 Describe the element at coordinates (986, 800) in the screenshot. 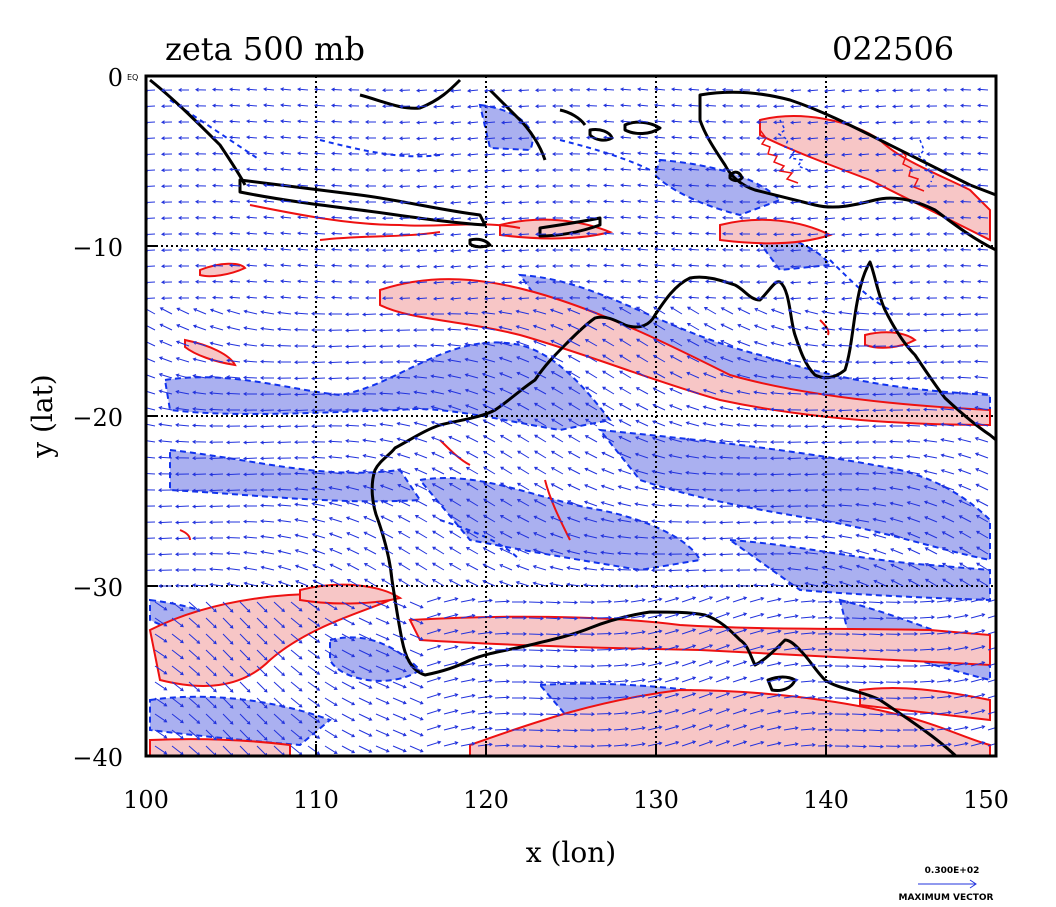

I see `x-tick-label: 150` at that location.